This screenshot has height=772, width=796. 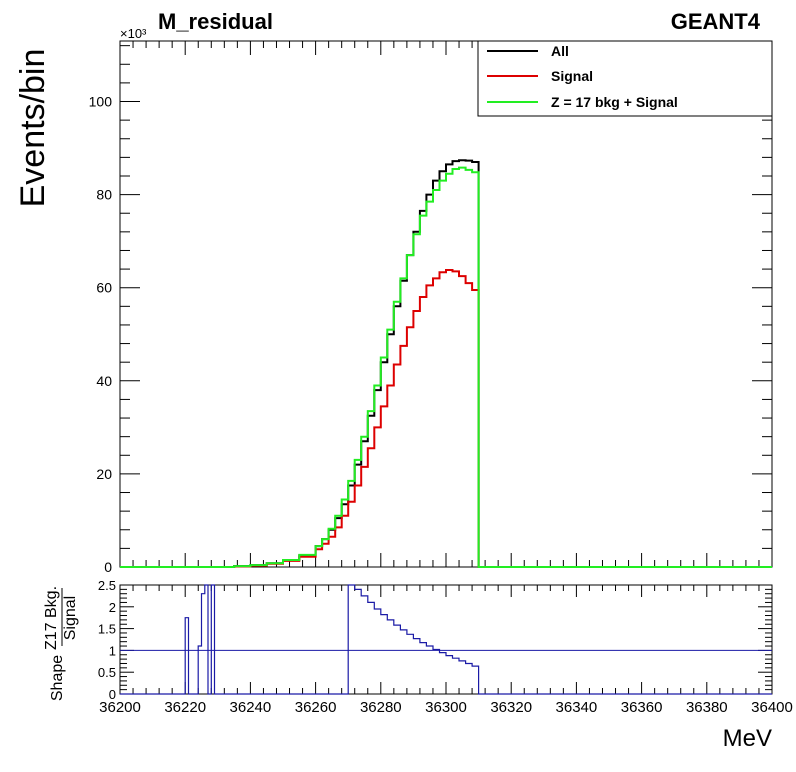 What do you see at coordinates (511, 707) in the screenshot?
I see `x-tick-label: 36320` at bounding box center [511, 707].